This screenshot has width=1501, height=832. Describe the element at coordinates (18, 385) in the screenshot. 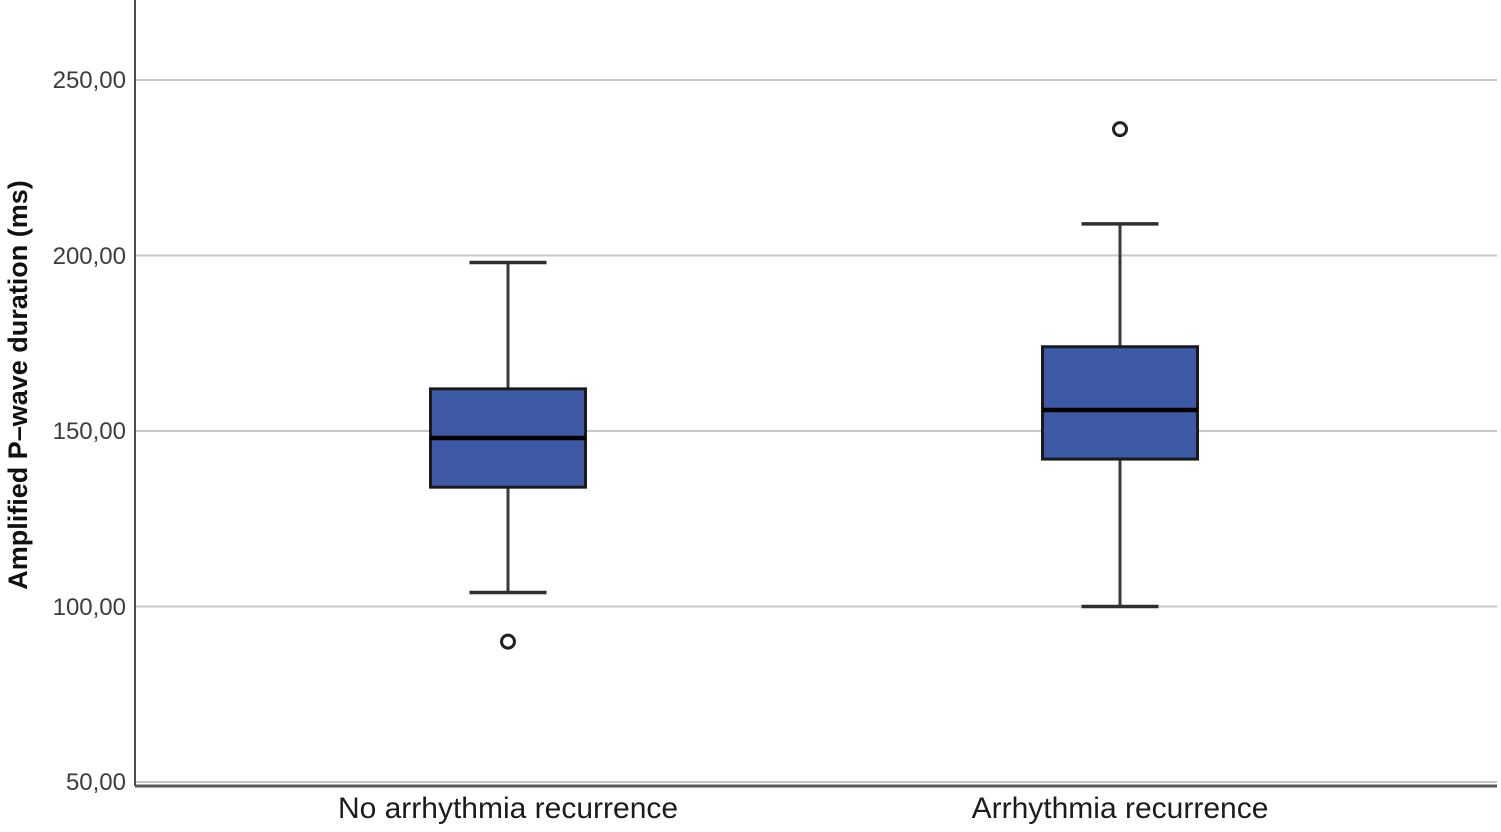

I see `y-axis-title: Amplified P–wave duration (ms)` at that location.